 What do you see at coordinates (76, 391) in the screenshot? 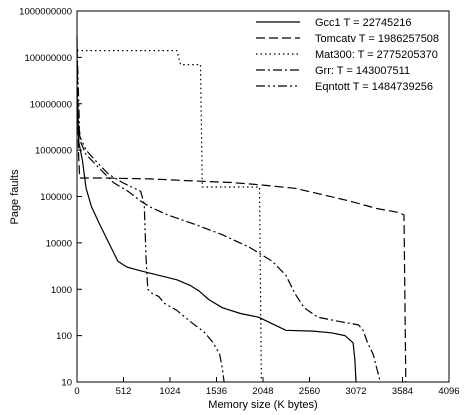
I see `x-tick-label: 0` at bounding box center [76, 391].